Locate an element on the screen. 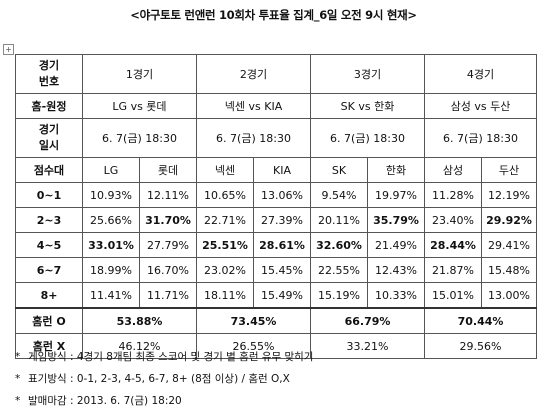 This screenshot has width=547, height=419. team-name: SK is located at coordinates (339, 170).